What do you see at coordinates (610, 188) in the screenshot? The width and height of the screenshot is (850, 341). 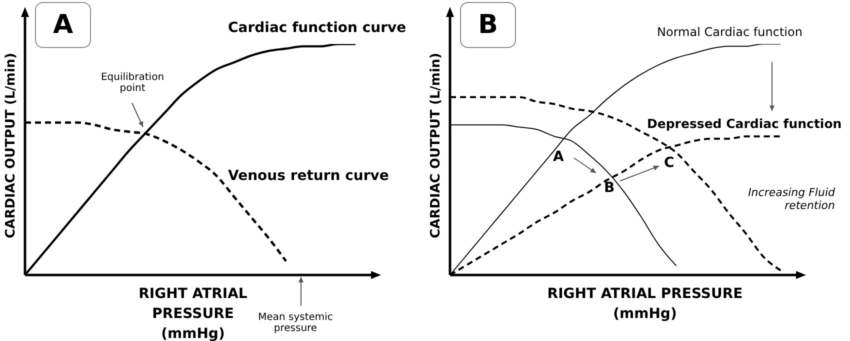 I see `annotation: B` at bounding box center [610, 188].